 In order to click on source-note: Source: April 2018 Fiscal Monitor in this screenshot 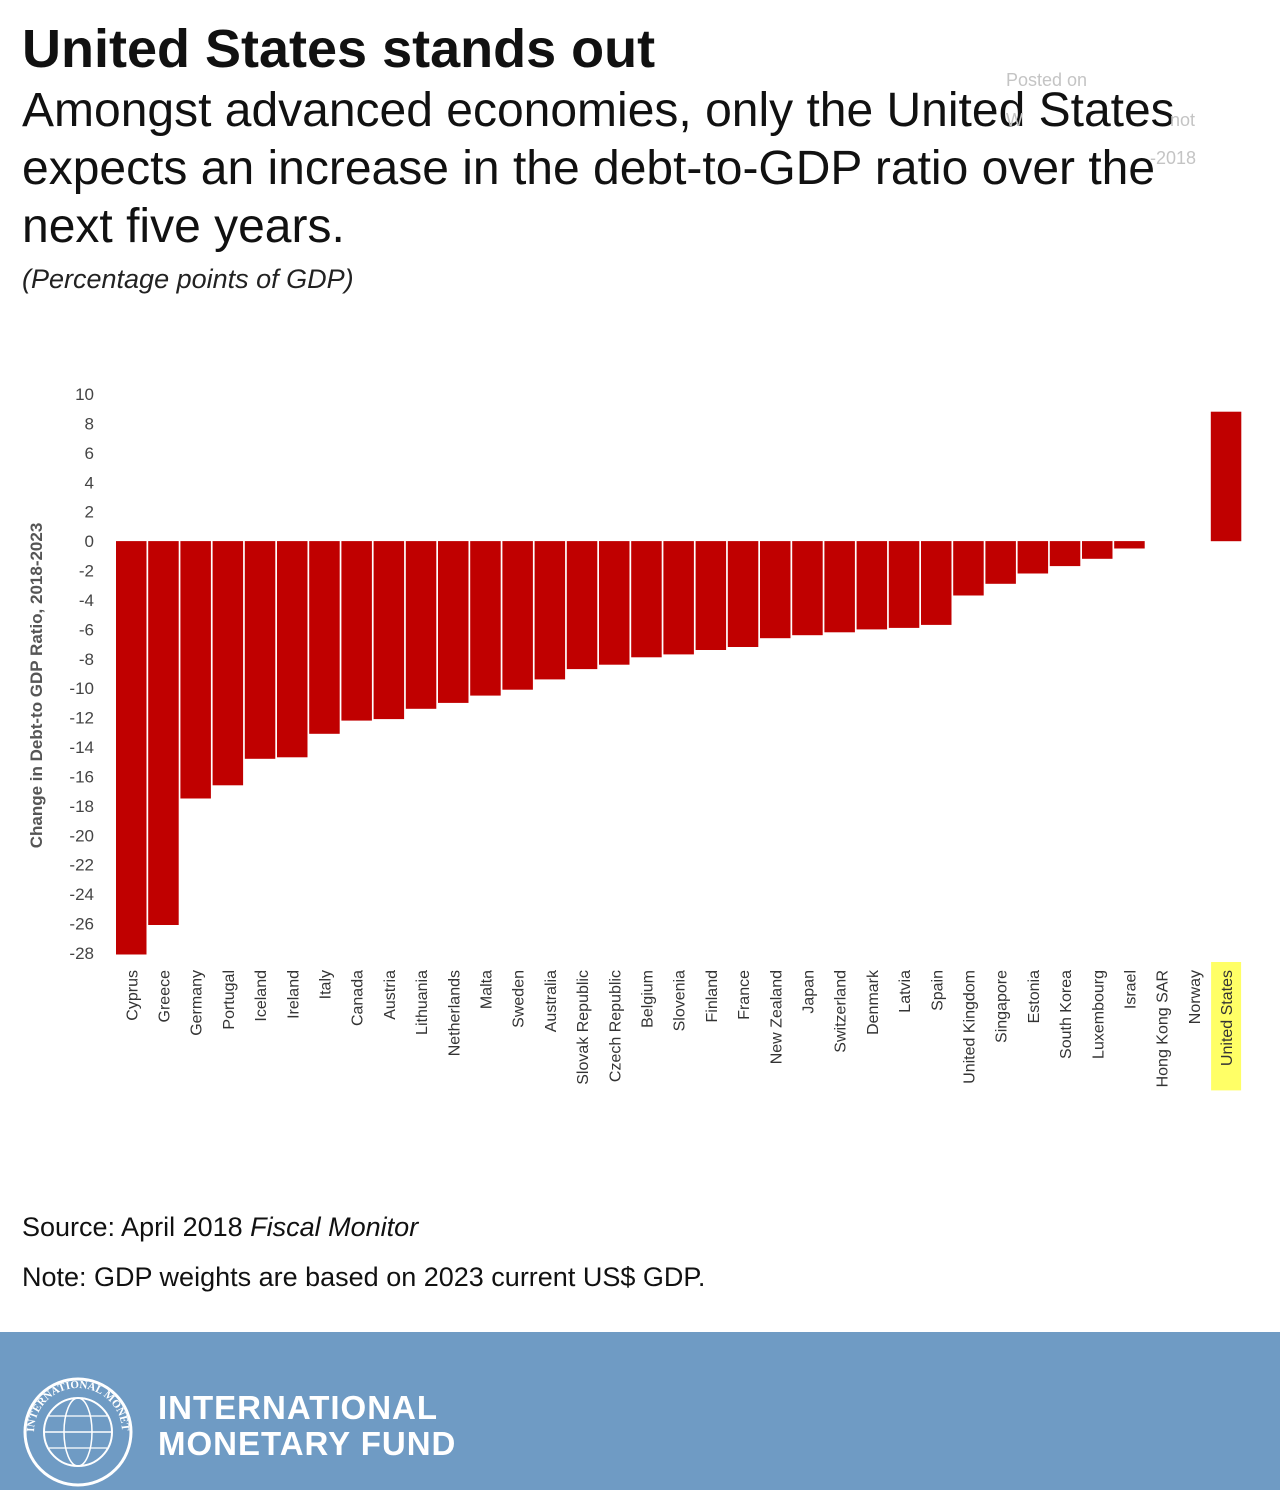, I will do `click(220, 1227)`.